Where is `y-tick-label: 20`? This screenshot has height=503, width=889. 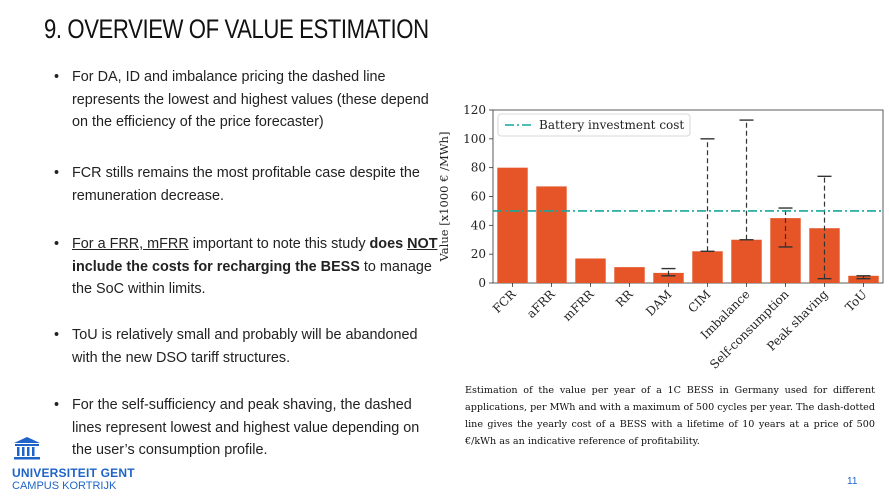
y-tick-label: 20 is located at coordinates (478, 254).